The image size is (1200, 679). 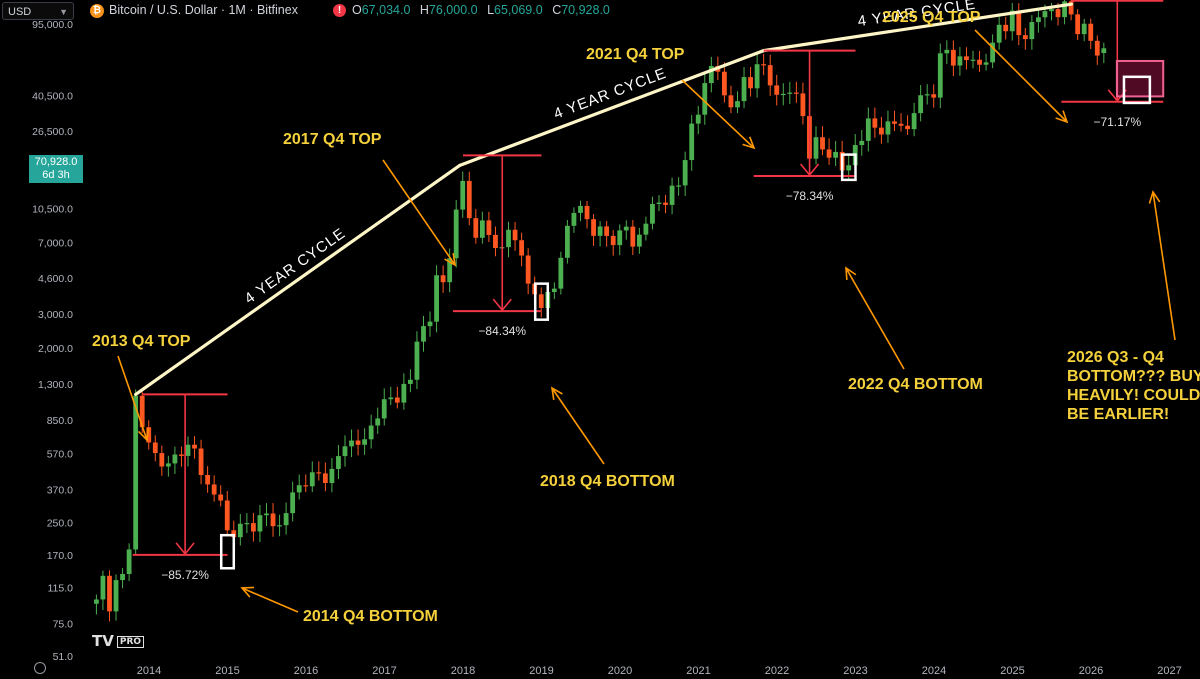 I want to click on currency-label: USD, so click(x=20, y=12).